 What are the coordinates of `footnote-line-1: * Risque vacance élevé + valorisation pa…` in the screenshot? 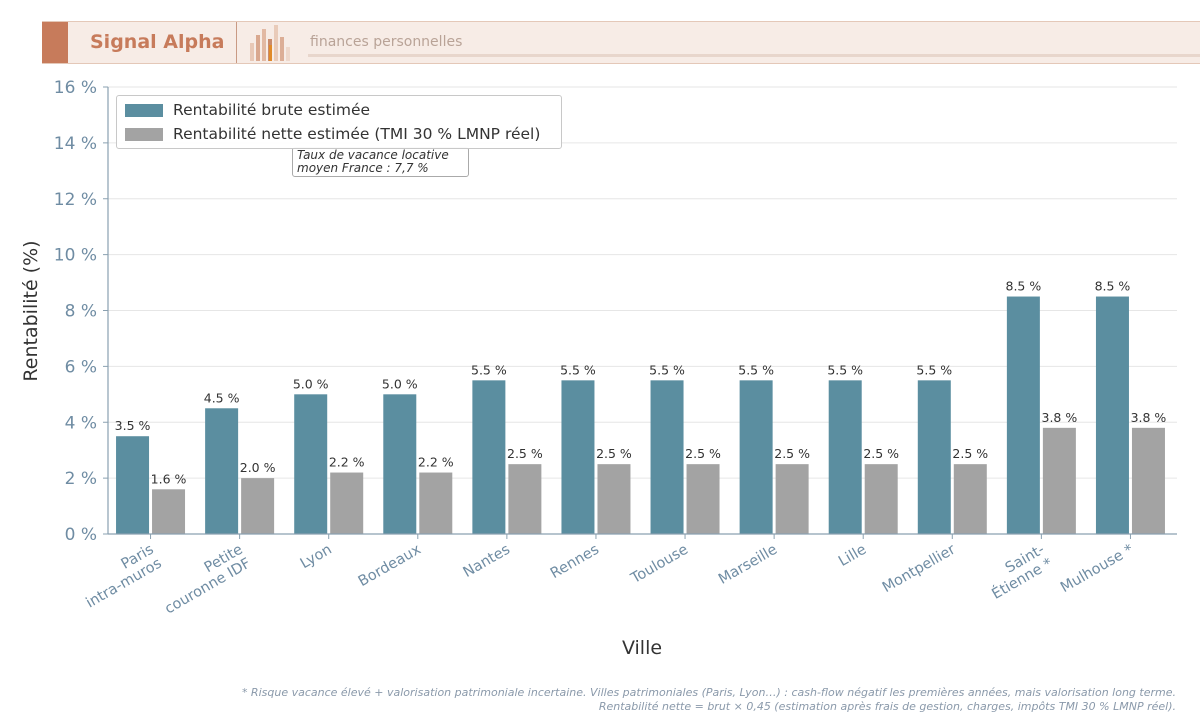 It's located at (708, 692).